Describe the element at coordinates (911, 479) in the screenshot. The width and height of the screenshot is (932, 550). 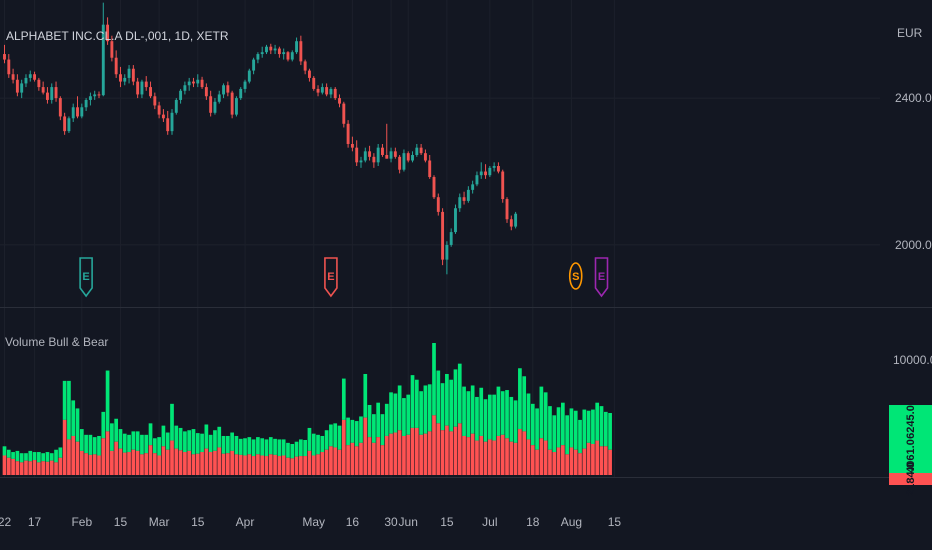
I see `volume-price-label: 2184.0` at that location.